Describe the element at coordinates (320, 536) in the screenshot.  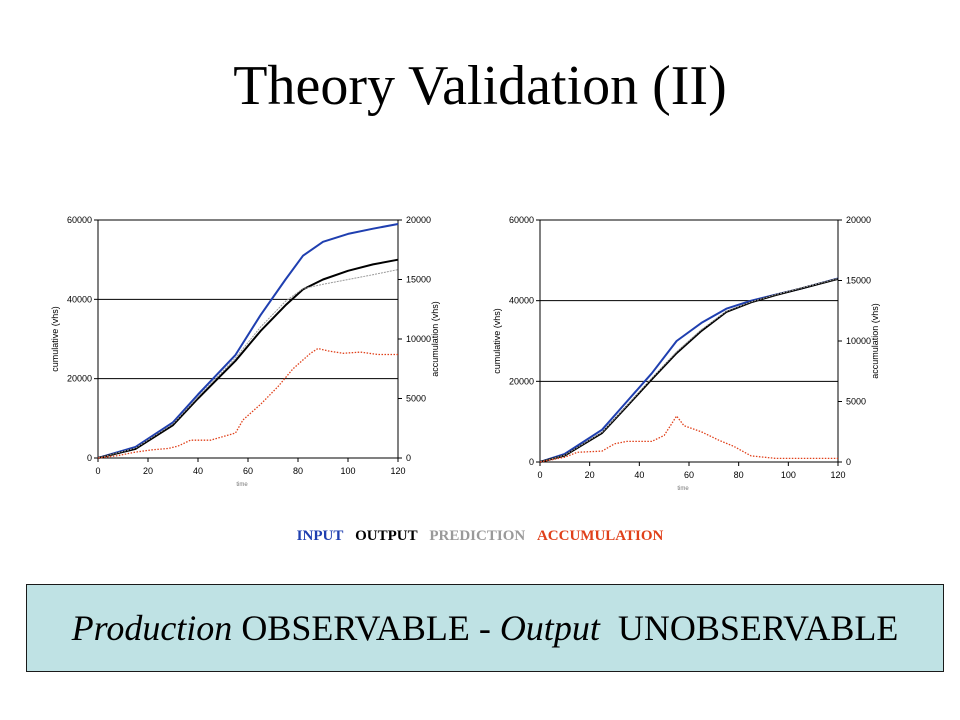
I see `legend-input: INPUT` at that location.